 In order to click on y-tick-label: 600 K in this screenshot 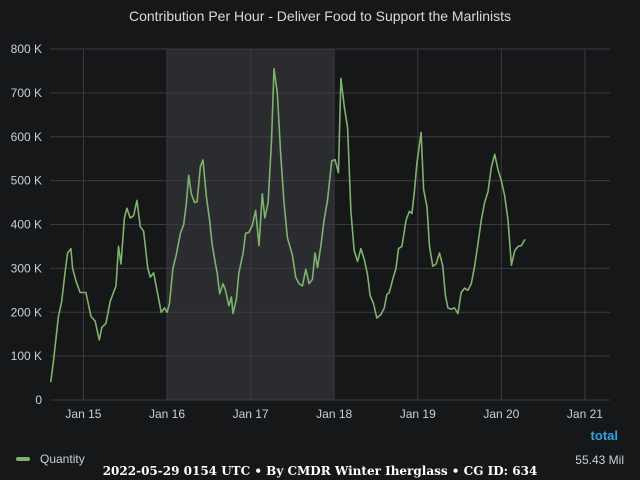, I will do `click(26, 137)`.